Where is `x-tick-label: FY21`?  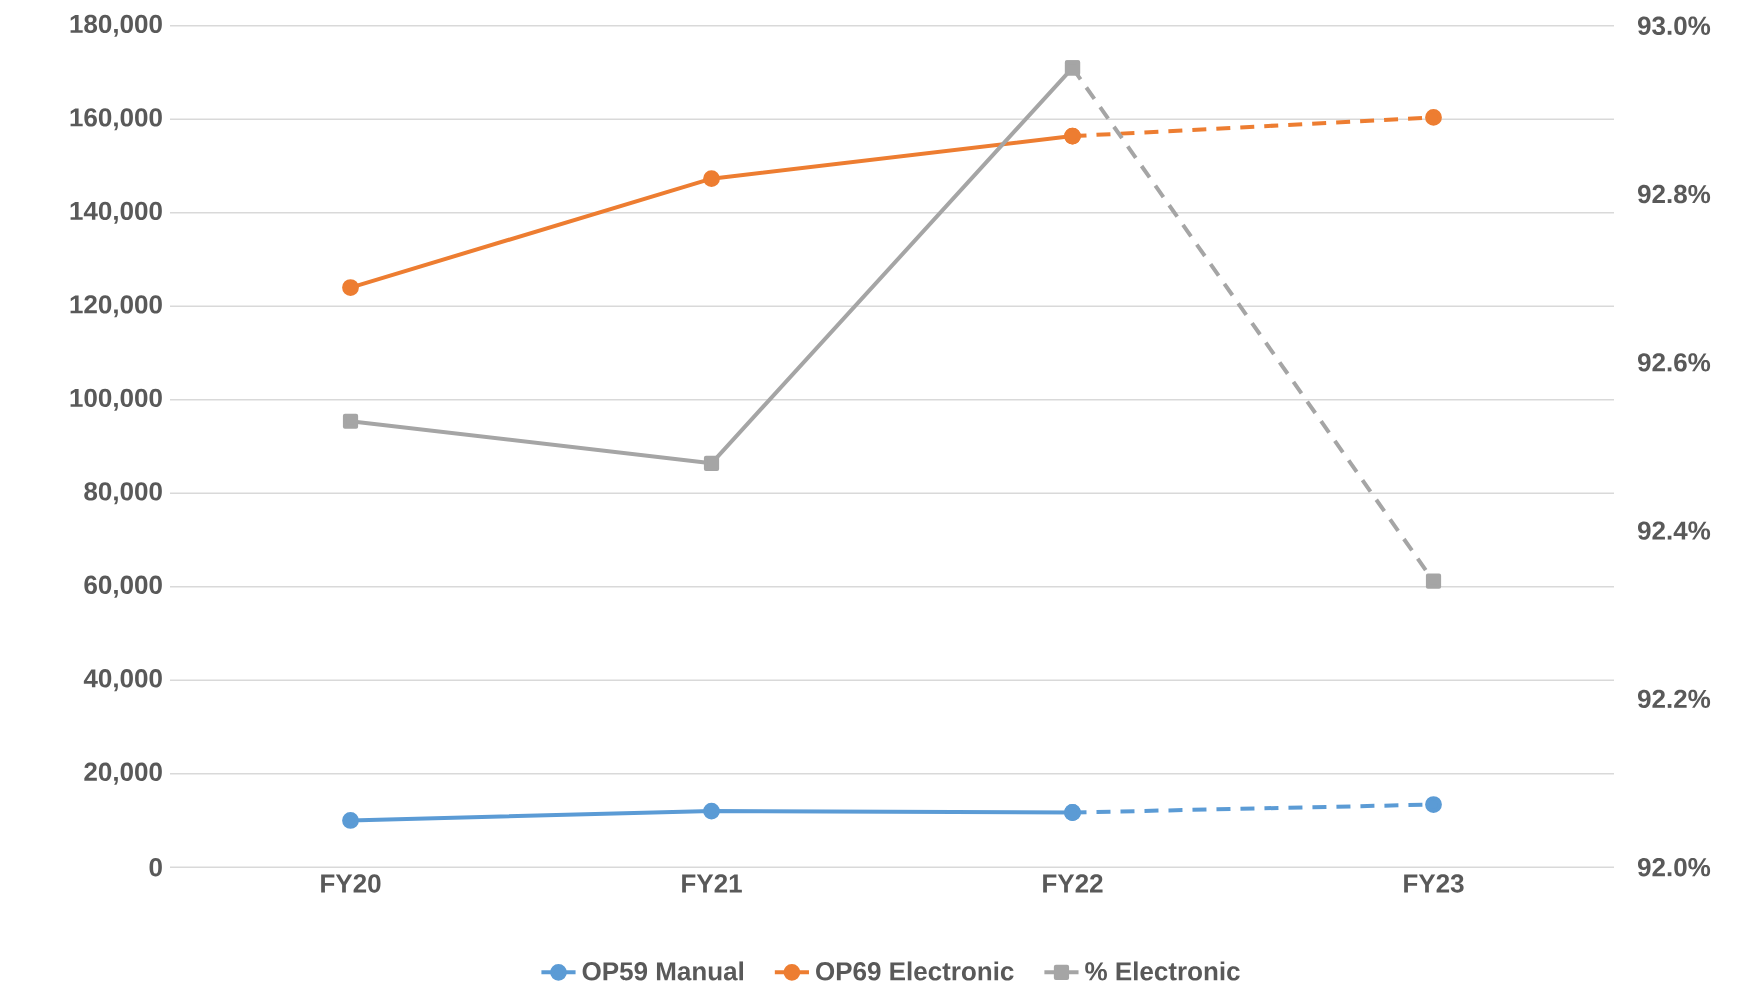
x-tick-label: FY21 is located at coordinates (712, 883).